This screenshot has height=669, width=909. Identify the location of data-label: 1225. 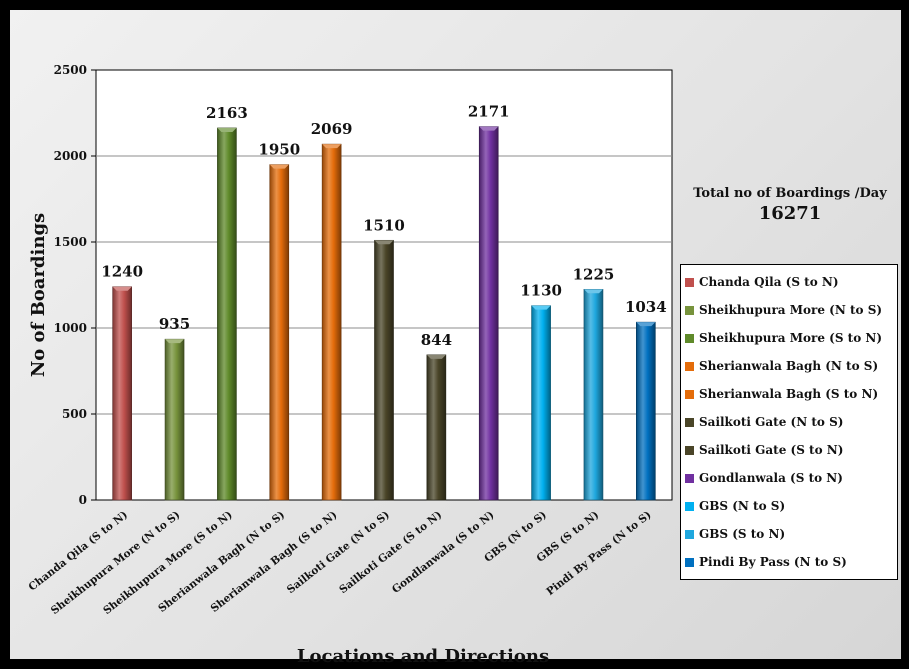
(594, 274).